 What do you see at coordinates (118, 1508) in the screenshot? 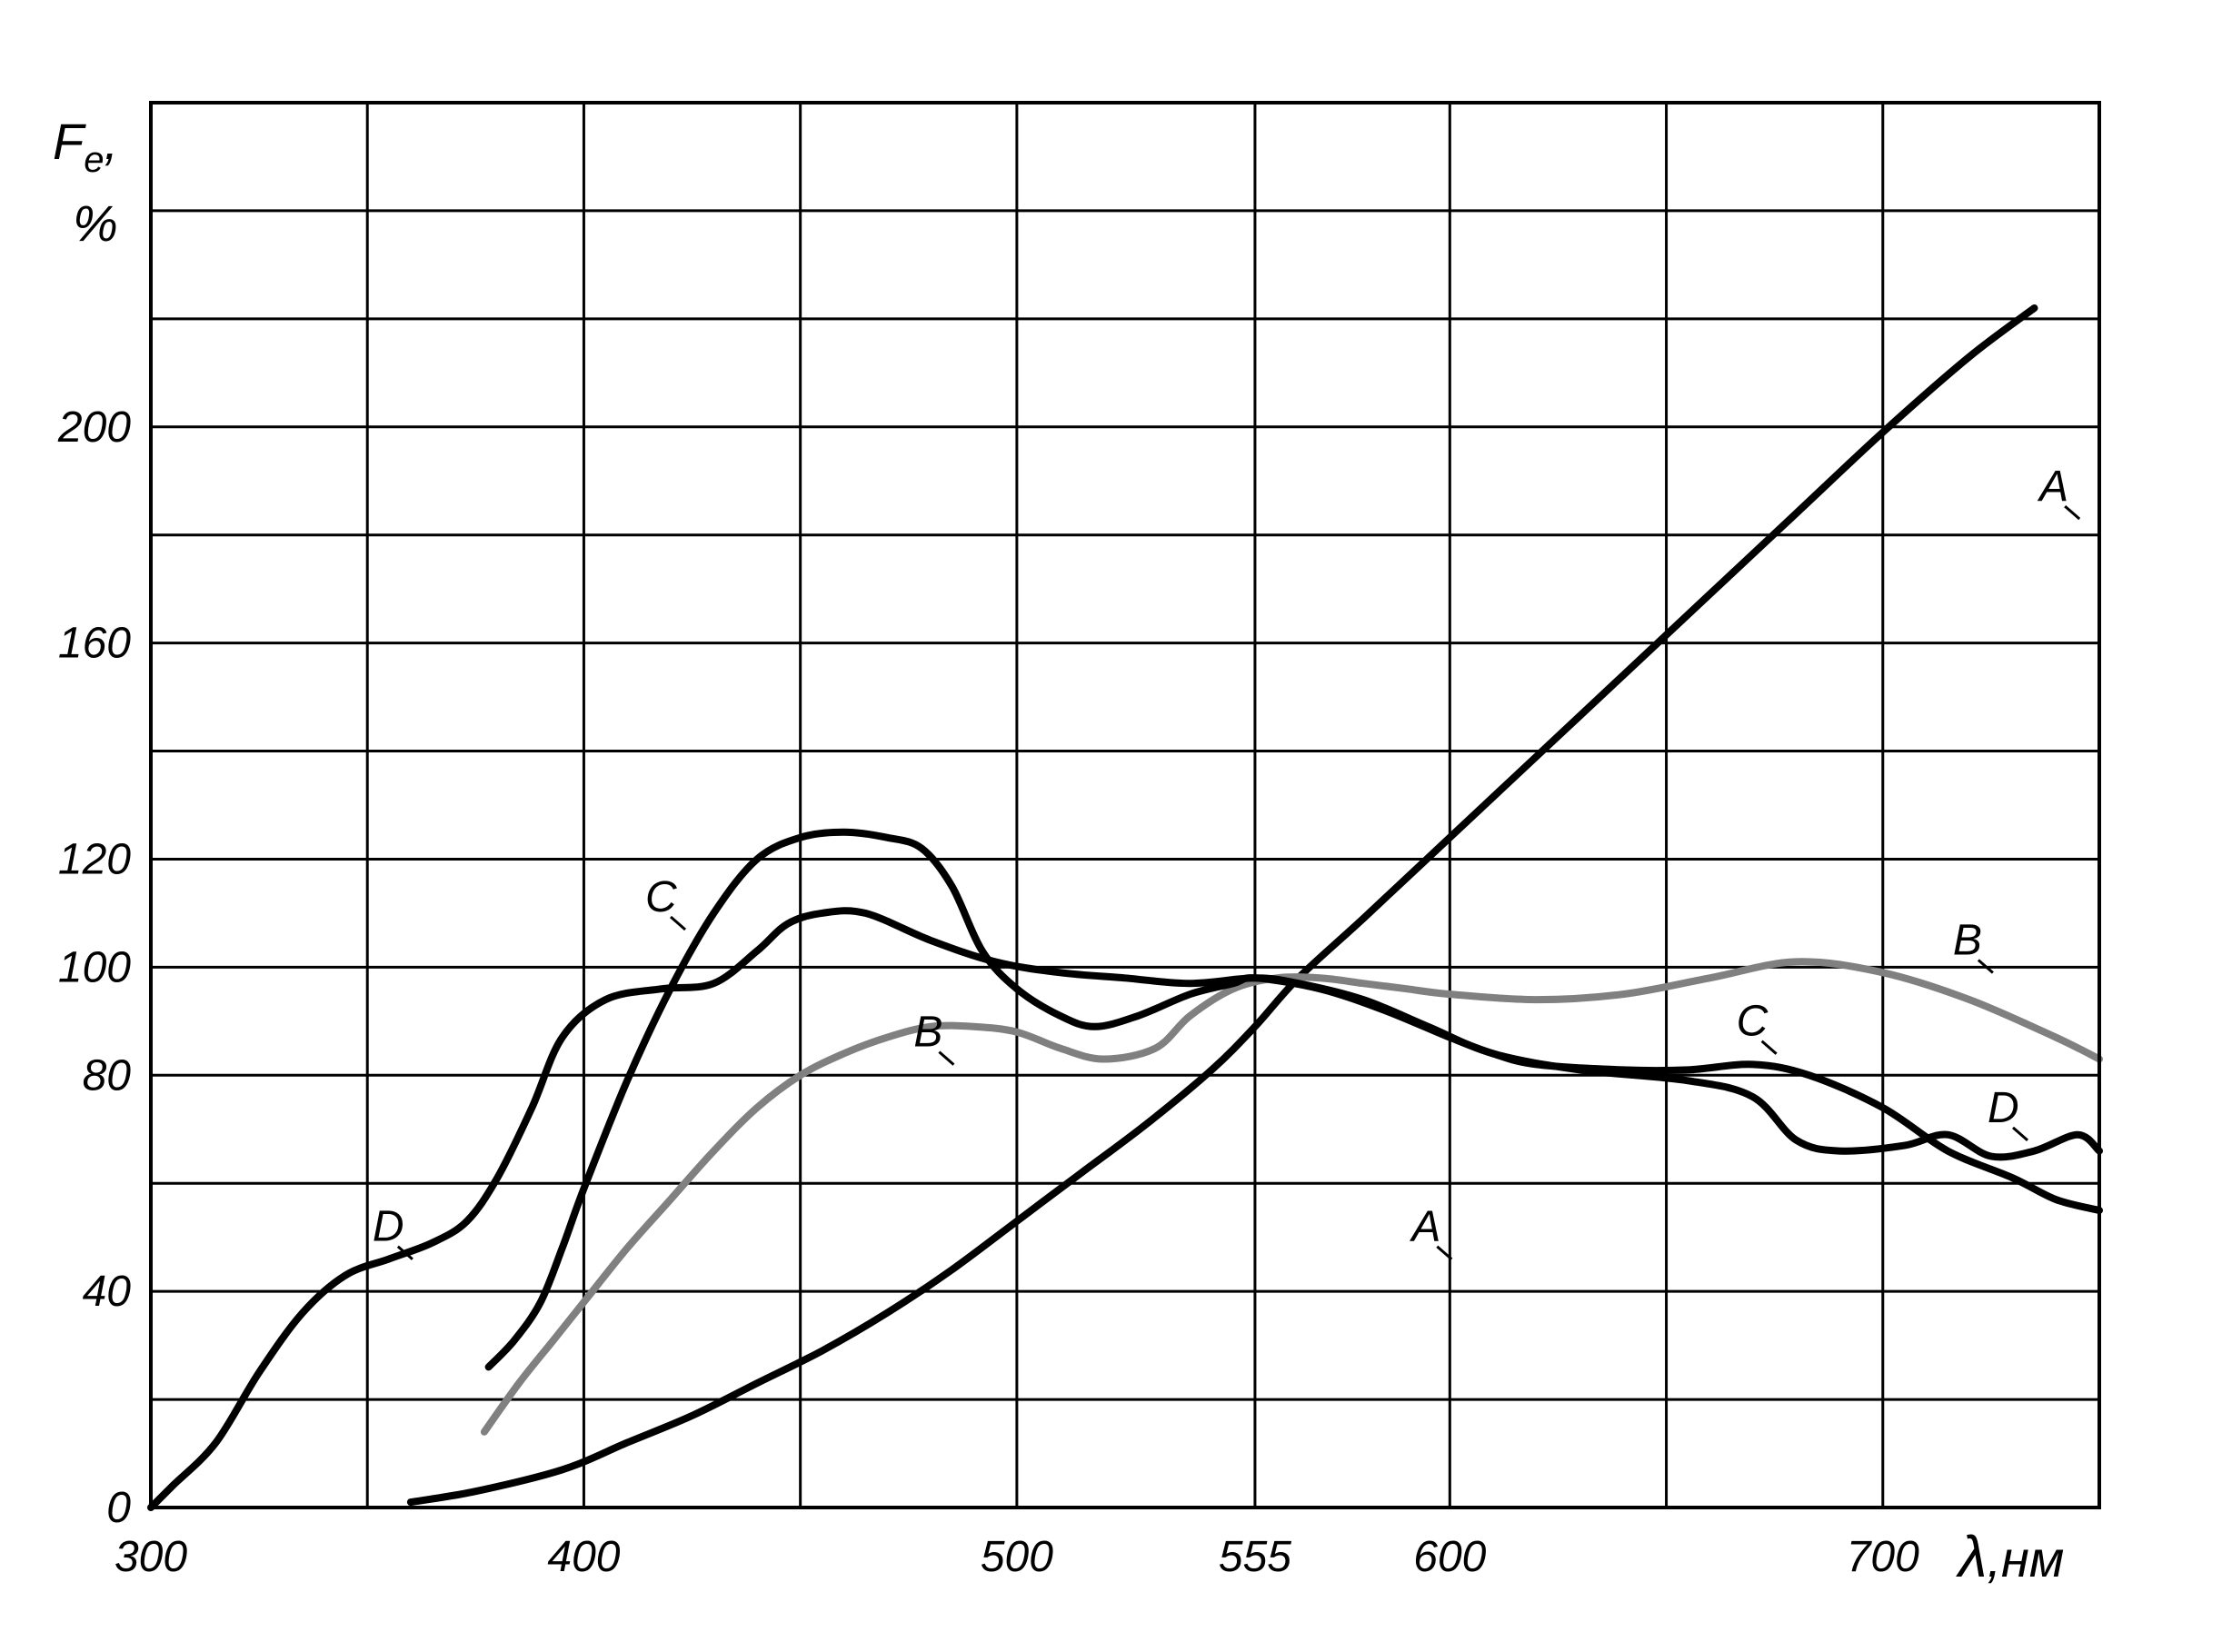
I see `y-tick-label: 0` at bounding box center [118, 1508].